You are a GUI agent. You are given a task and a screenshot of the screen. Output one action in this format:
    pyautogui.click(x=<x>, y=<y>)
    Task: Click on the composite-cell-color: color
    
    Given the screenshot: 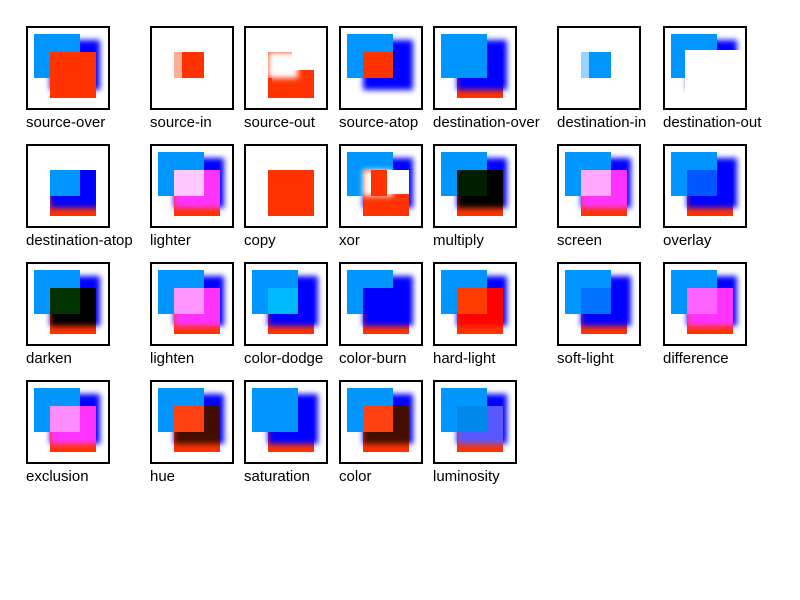 What is the action you would take?
    pyautogui.click(x=404, y=436)
    